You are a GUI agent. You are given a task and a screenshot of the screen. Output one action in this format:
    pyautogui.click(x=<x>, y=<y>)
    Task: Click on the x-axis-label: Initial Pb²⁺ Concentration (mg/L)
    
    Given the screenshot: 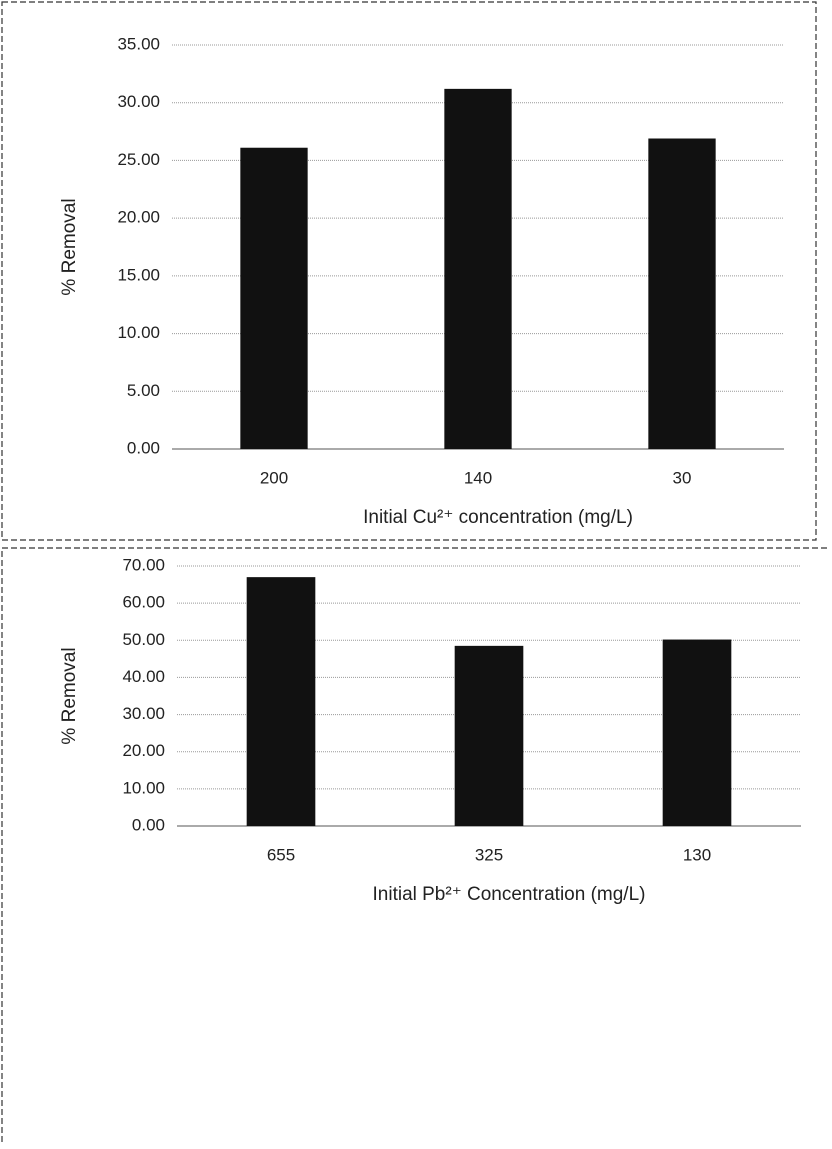 What is the action you would take?
    pyautogui.click(x=509, y=894)
    